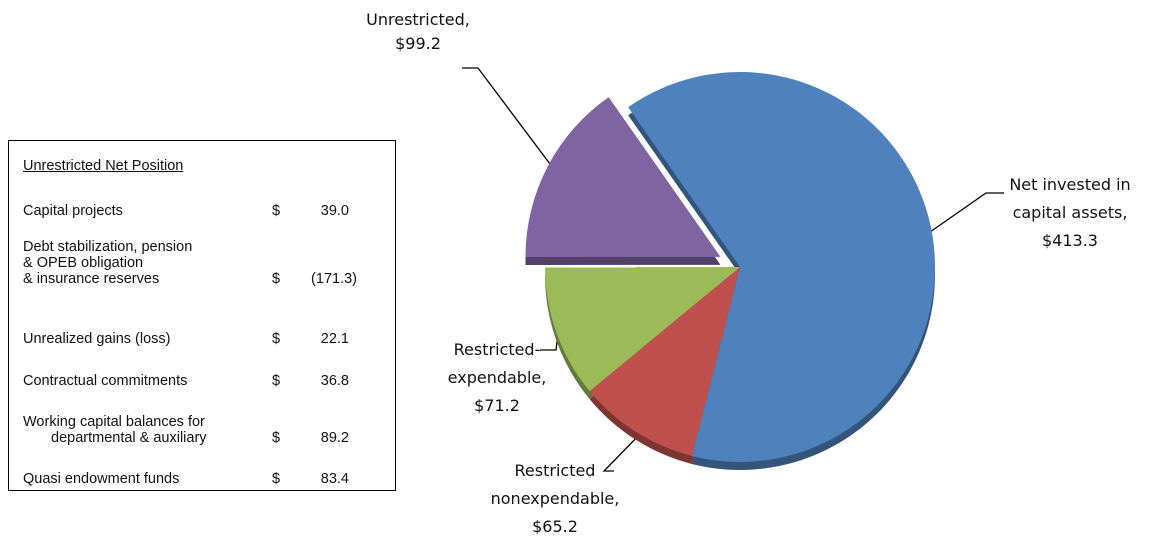  Describe the element at coordinates (497, 405) in the screenshot. I see `value-label: $71.2` at that location.